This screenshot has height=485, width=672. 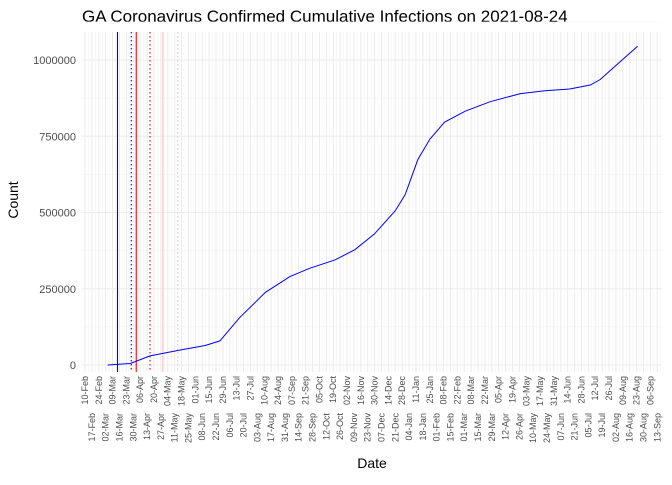 I want to click on x-tick-label: 29-Mar, so click(x=492, y=427).